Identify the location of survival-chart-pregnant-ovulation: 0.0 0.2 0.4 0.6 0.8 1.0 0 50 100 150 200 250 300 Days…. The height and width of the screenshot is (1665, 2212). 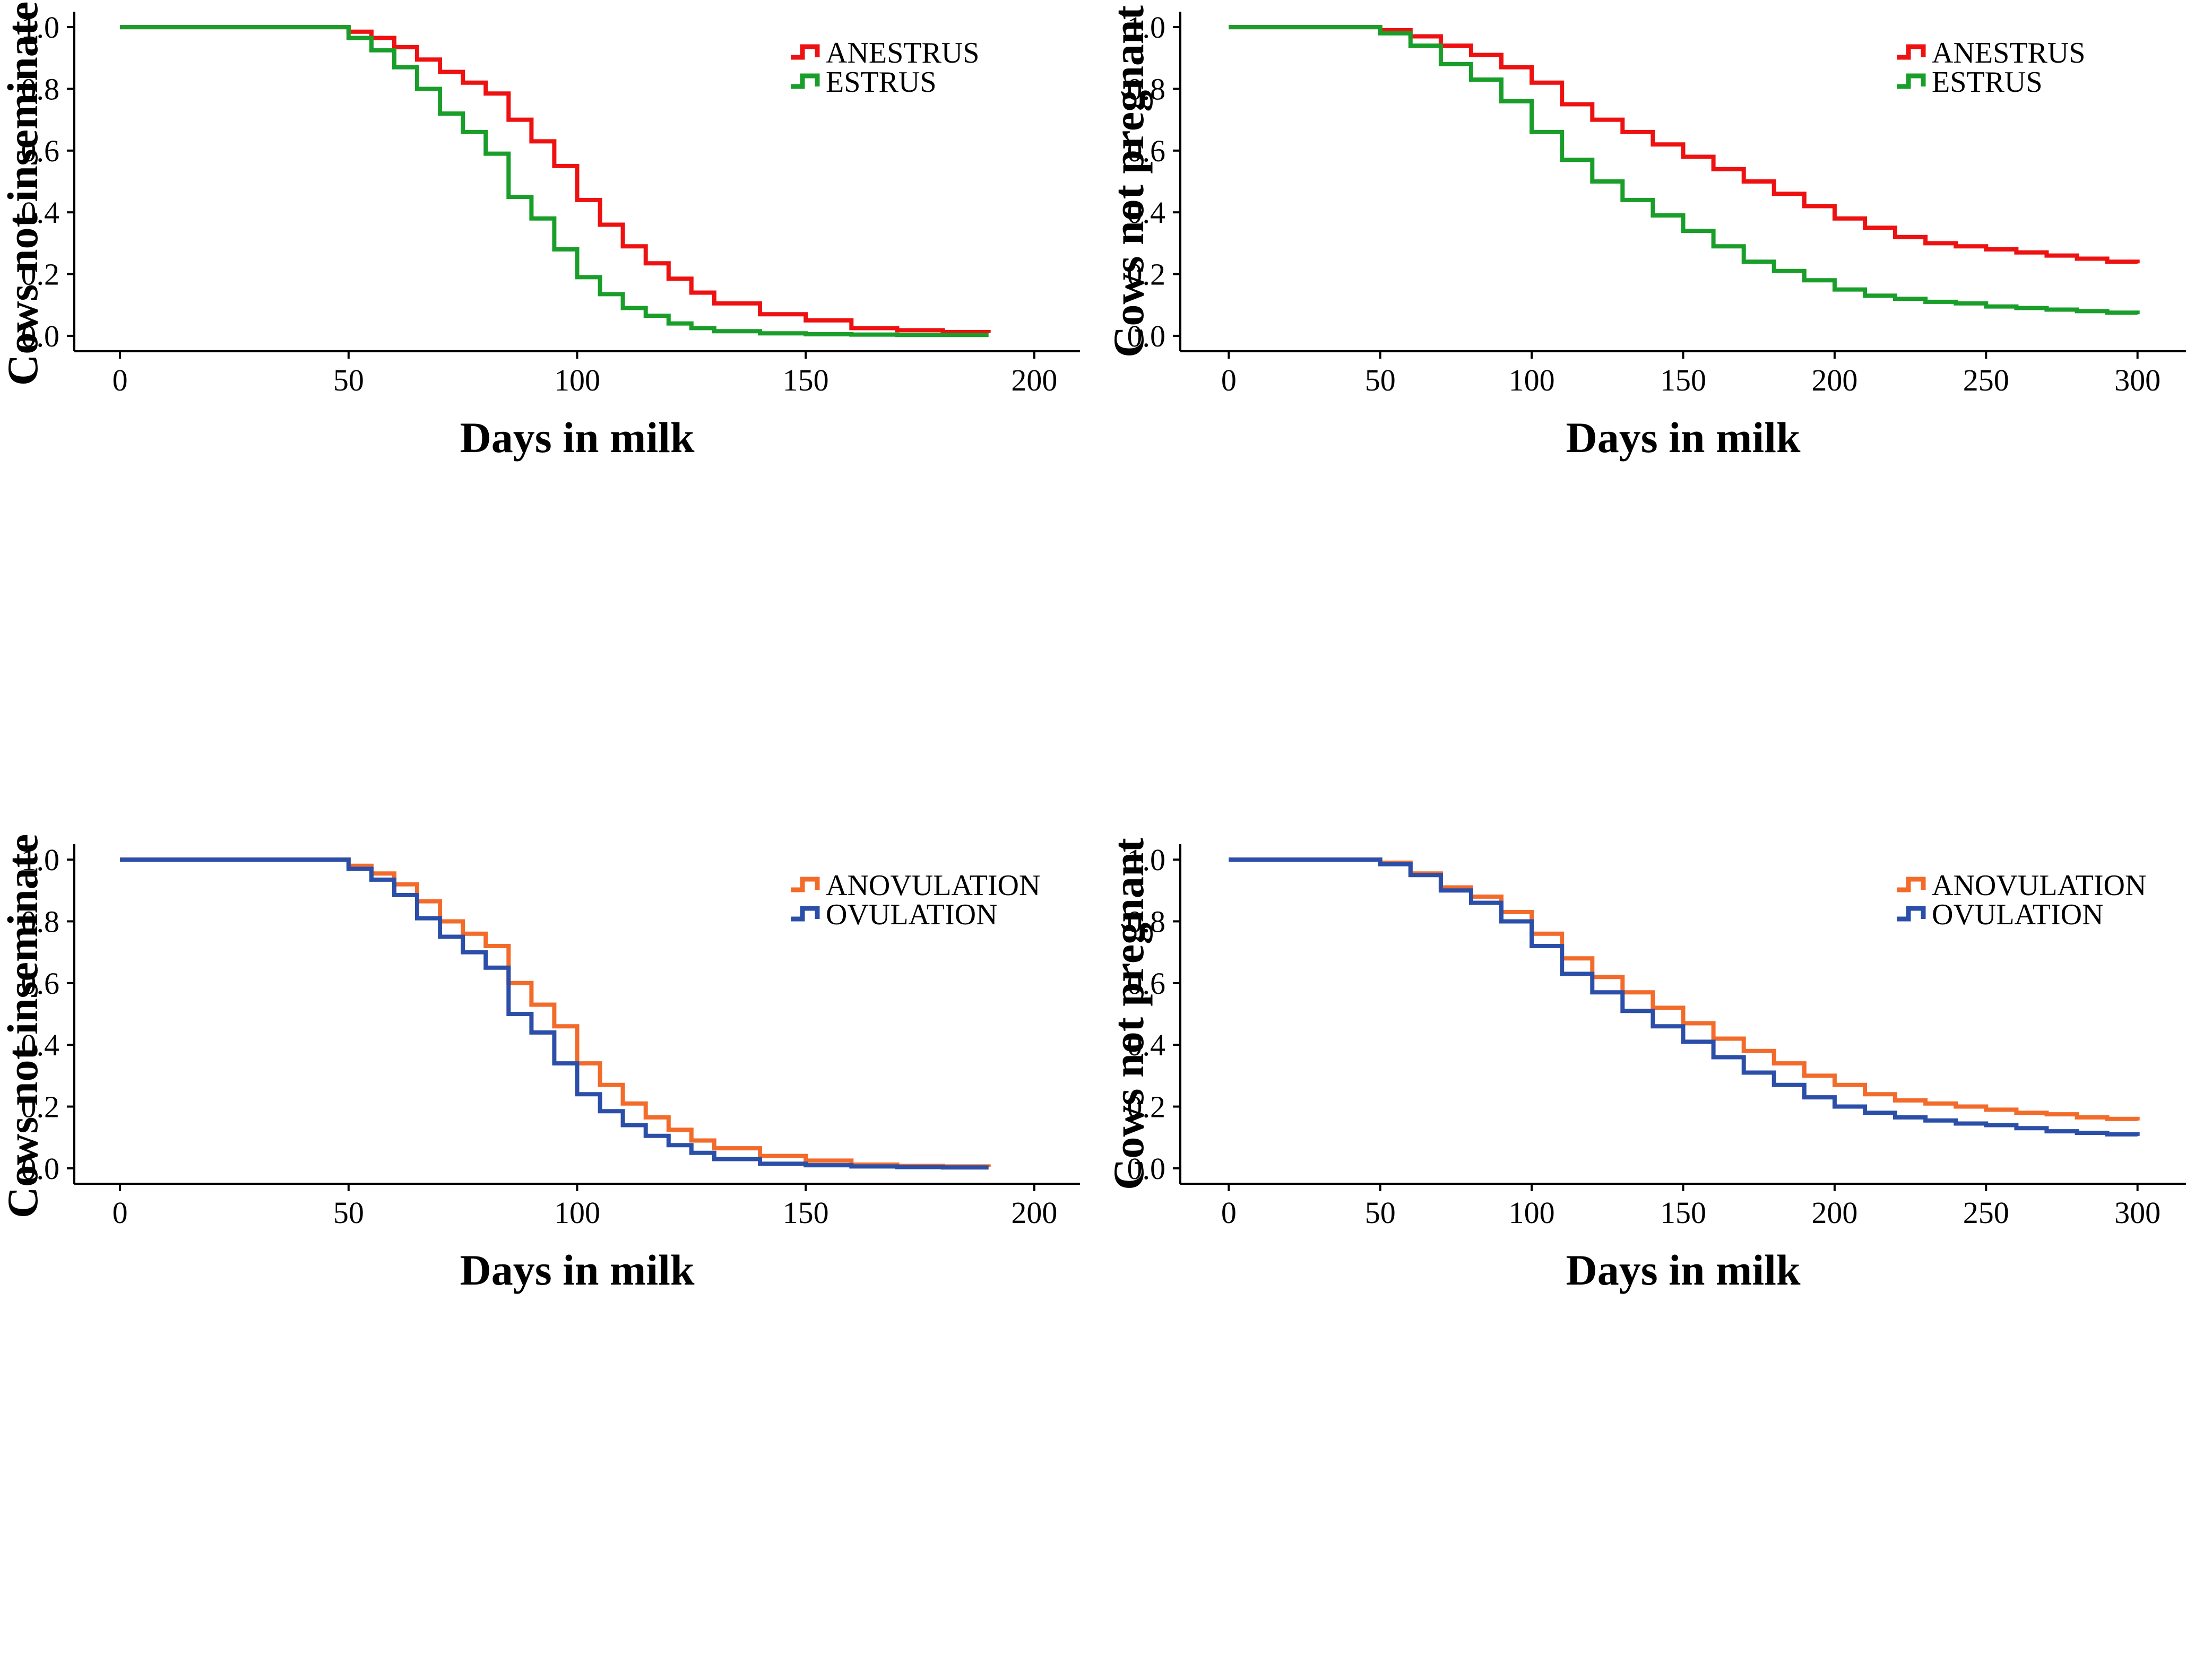
(1646, 1066).